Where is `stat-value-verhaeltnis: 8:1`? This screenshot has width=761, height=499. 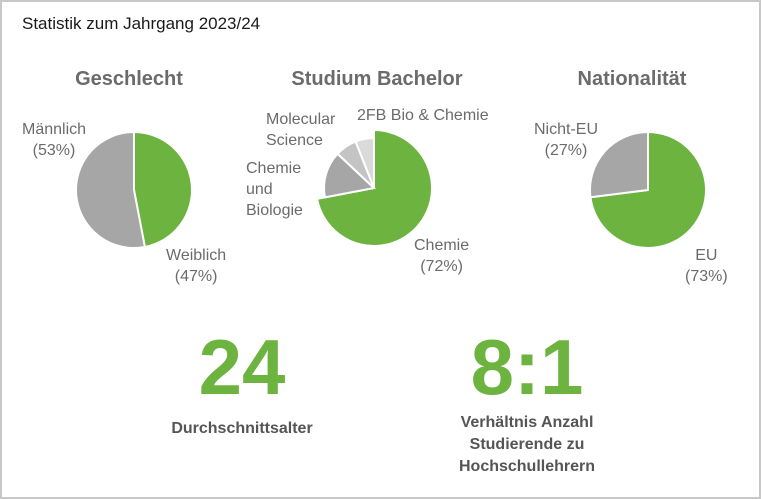 stat-value-verhaeltnis: 8:1 is located at coordinates (527, 367).